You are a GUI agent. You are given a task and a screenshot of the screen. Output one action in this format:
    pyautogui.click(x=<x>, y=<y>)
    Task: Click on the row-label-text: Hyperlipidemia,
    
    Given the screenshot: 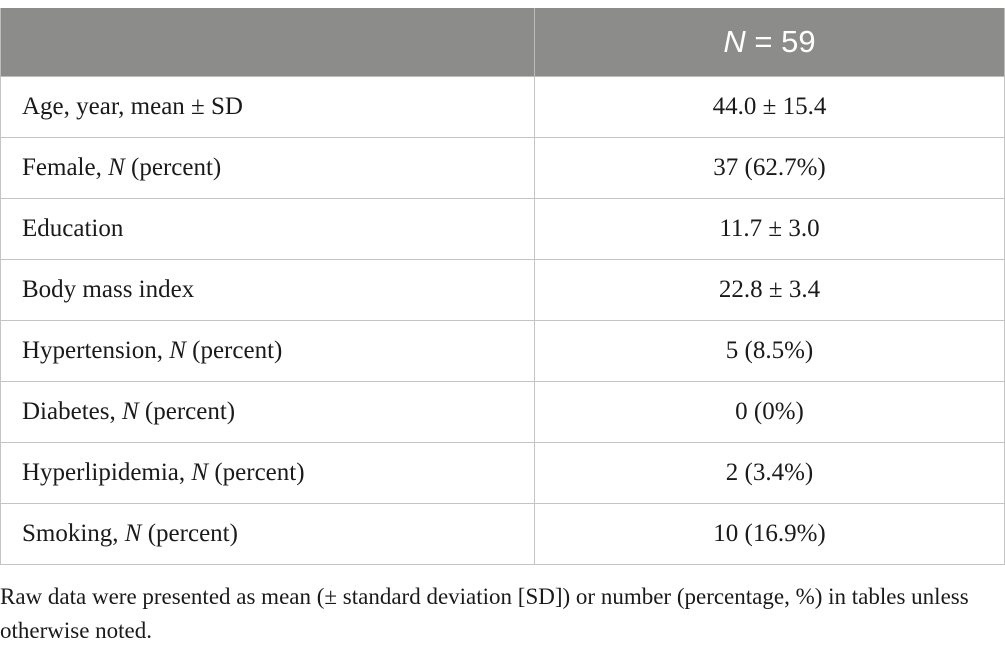 What is the action you would take?
    pyautogui.click(x=107, y=472)
    